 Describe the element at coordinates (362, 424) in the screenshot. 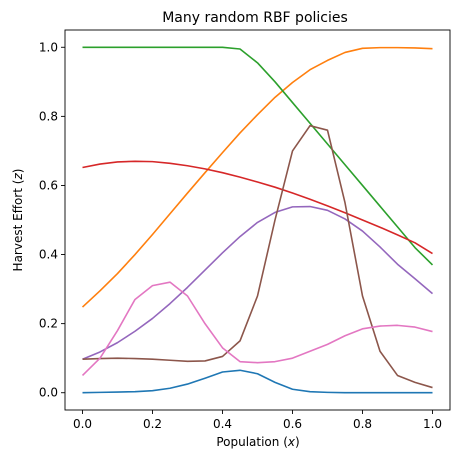

I see `x-tick-label: 0.8` at that location.